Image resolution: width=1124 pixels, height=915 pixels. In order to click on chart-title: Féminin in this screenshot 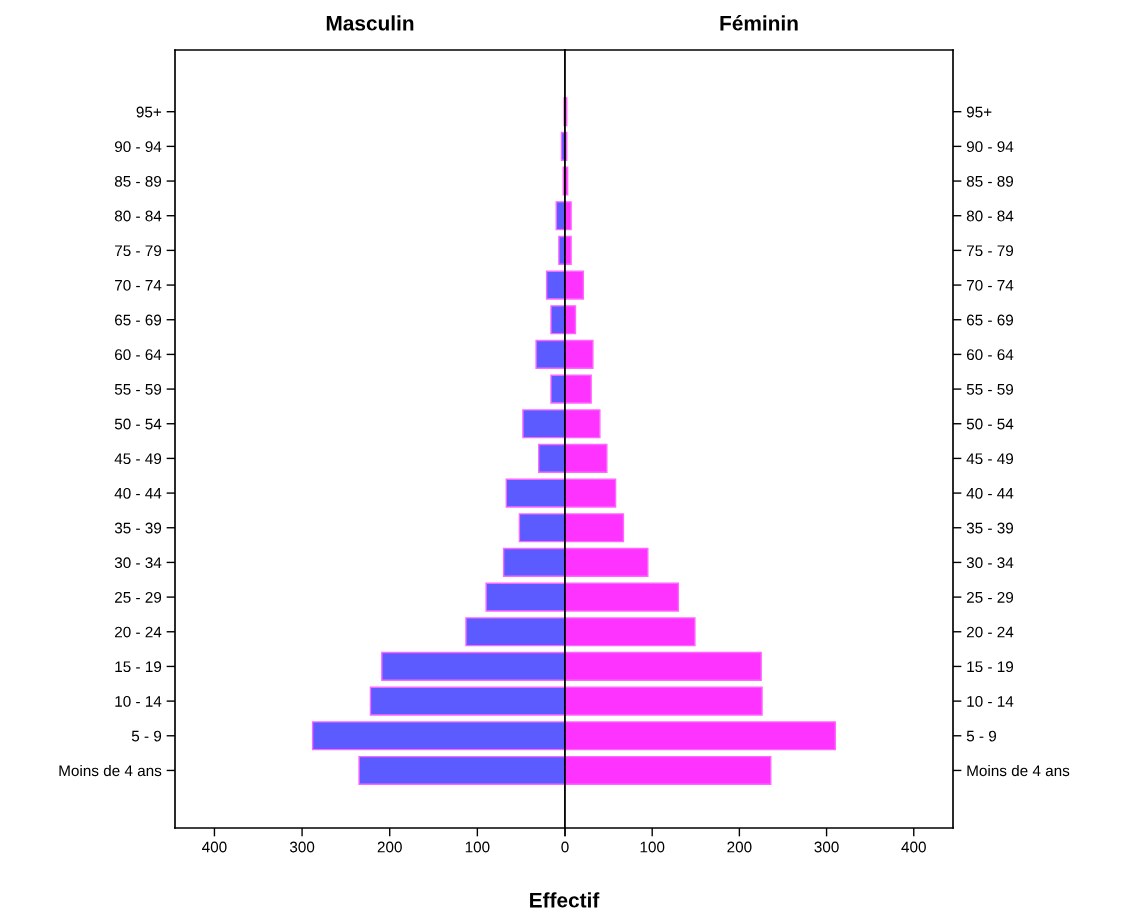, I will do `click(759, 23)`.